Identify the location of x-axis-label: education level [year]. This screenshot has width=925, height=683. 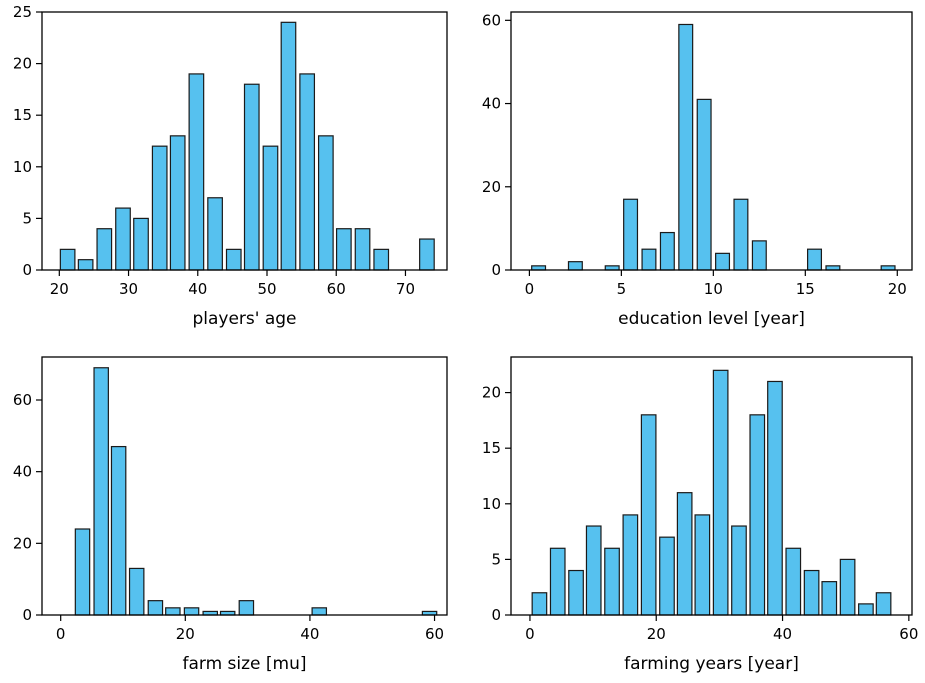
(711, 319).